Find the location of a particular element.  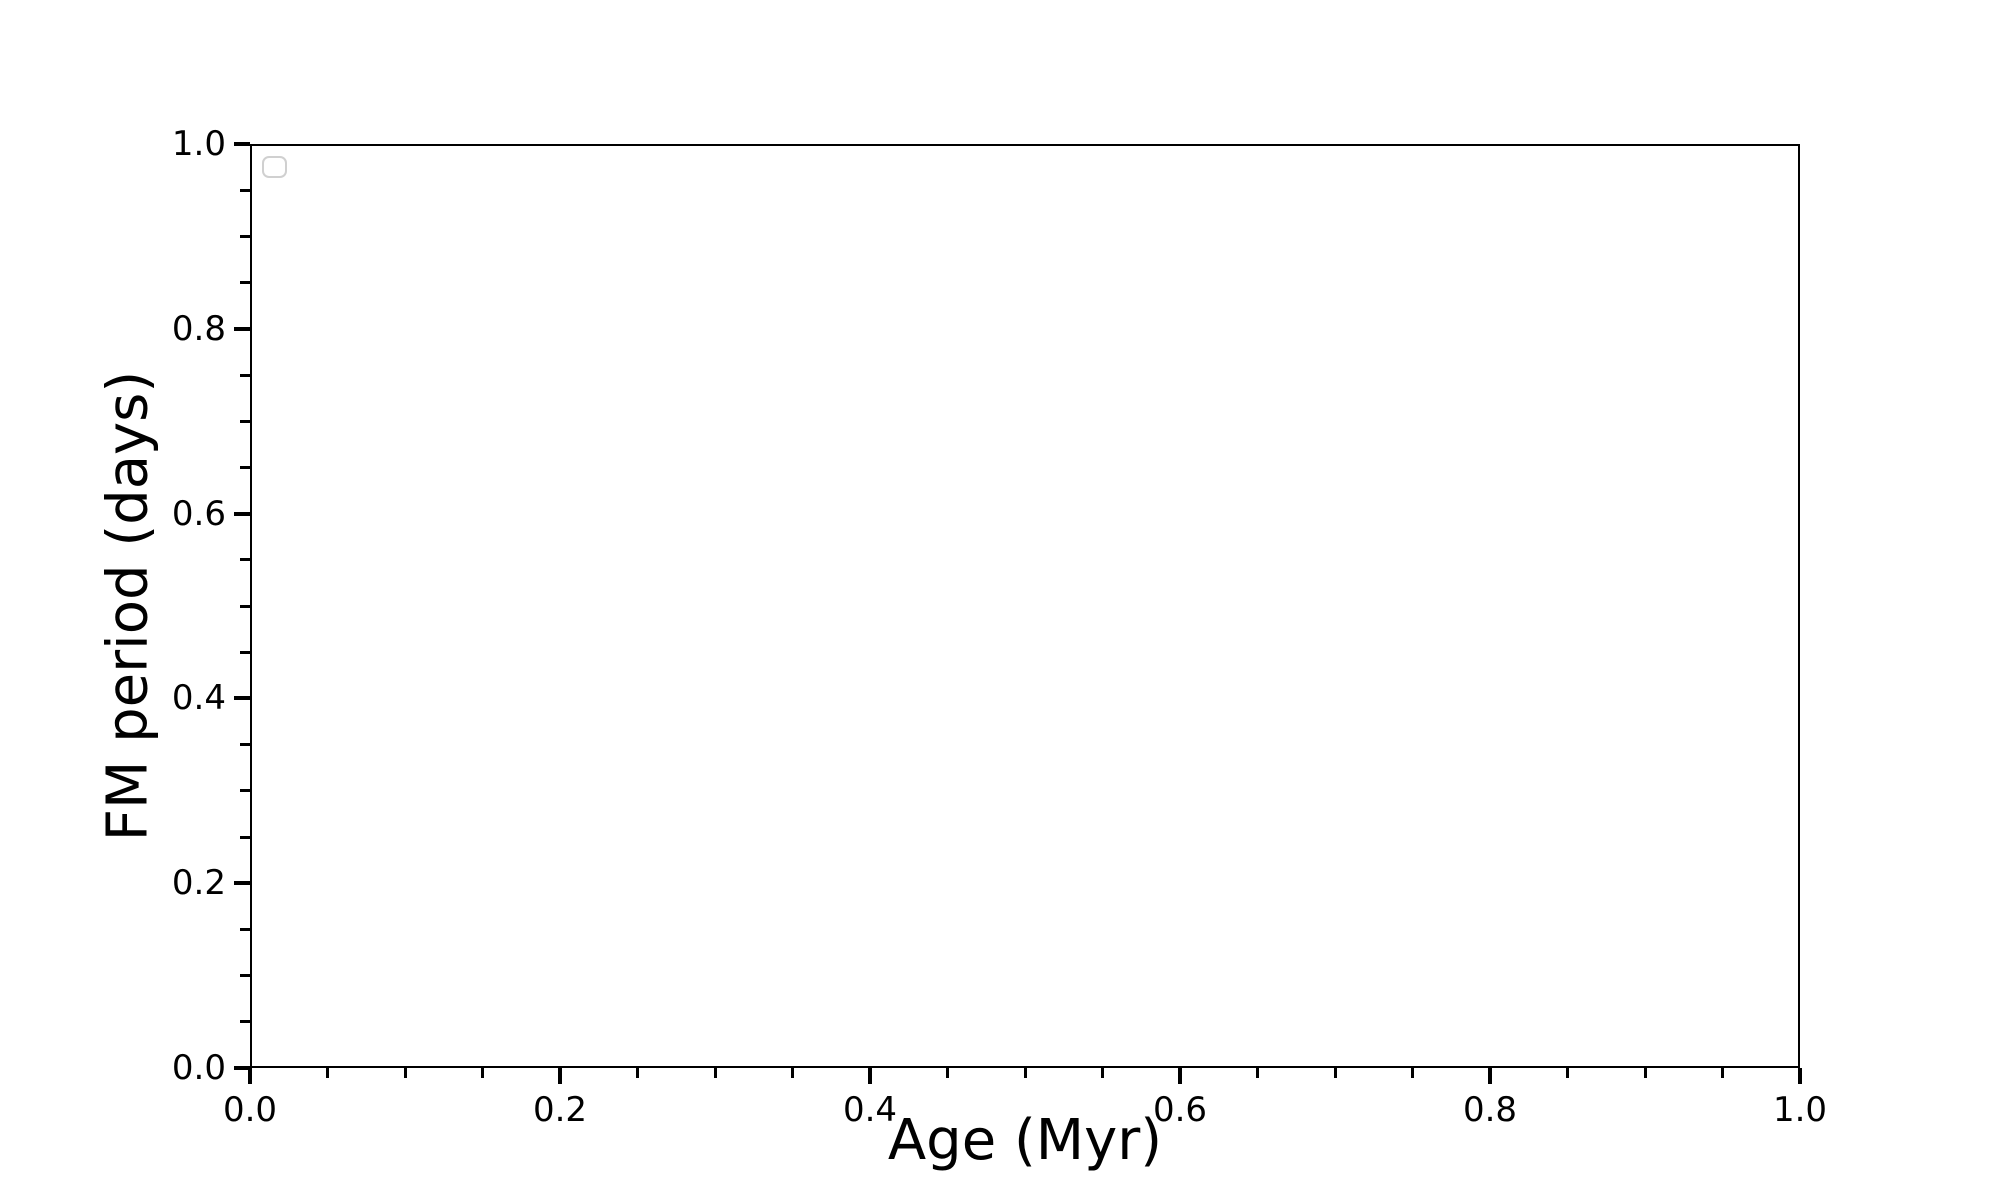

x-axis-tick-label: 0.2 is located at coordinates (560, 1110).